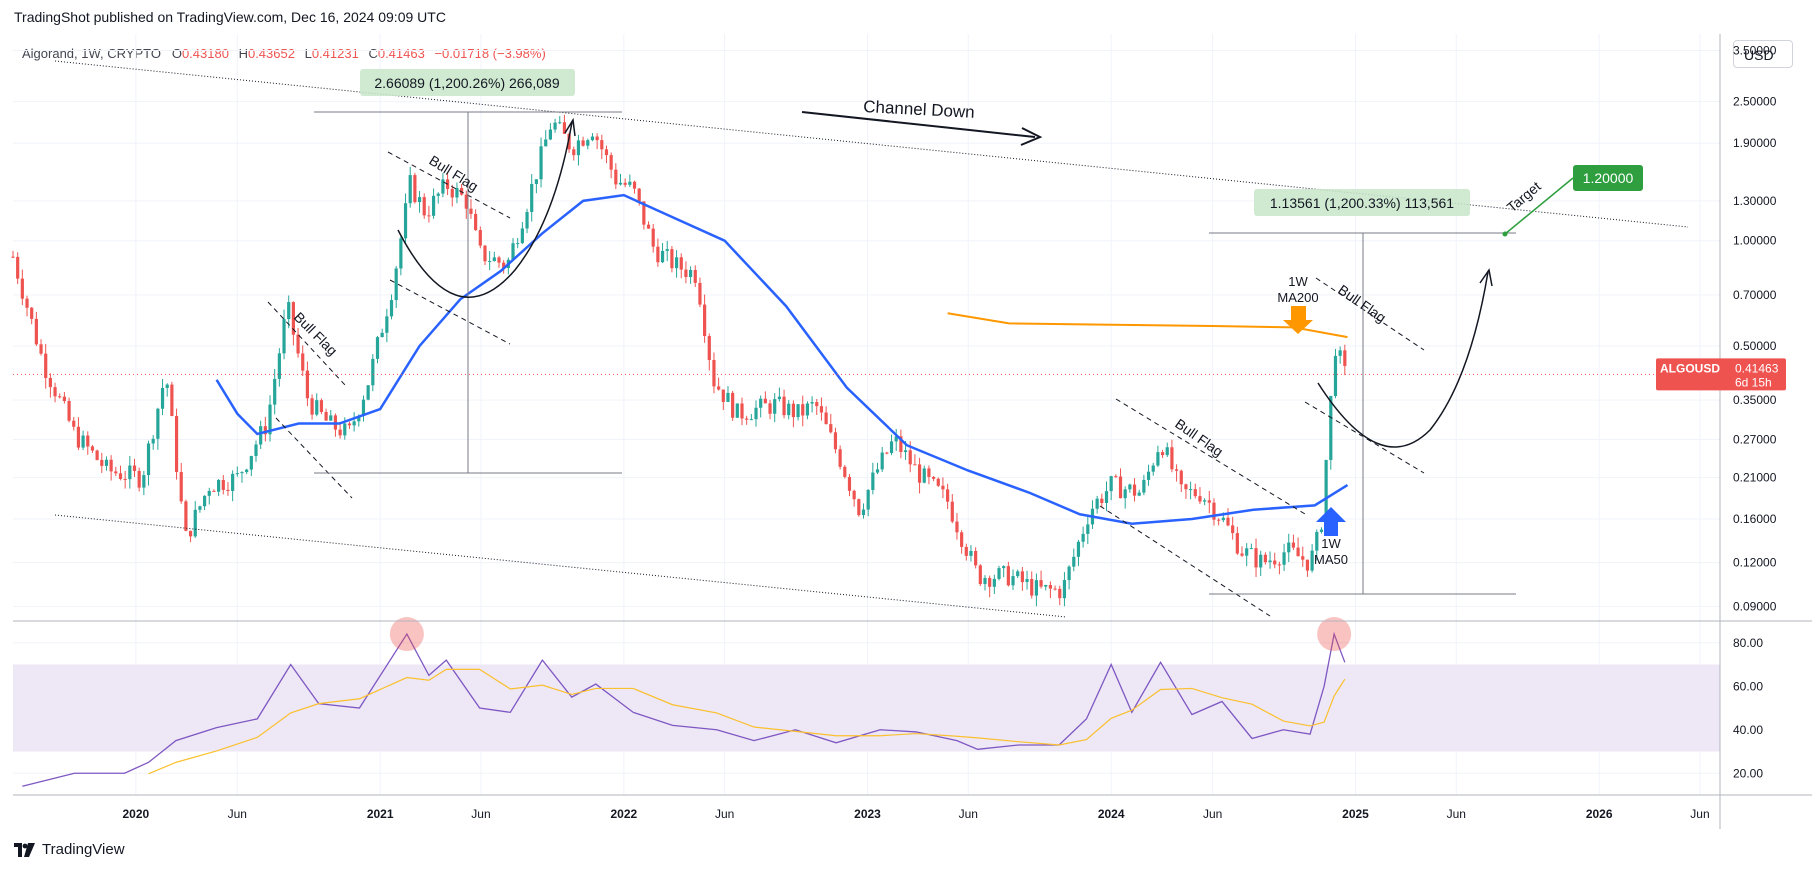 The height and width of the screenshot is (874, 1812). I want to click on symbol-name: Algorand, 1W, CRYPTO, so click(91, 53).